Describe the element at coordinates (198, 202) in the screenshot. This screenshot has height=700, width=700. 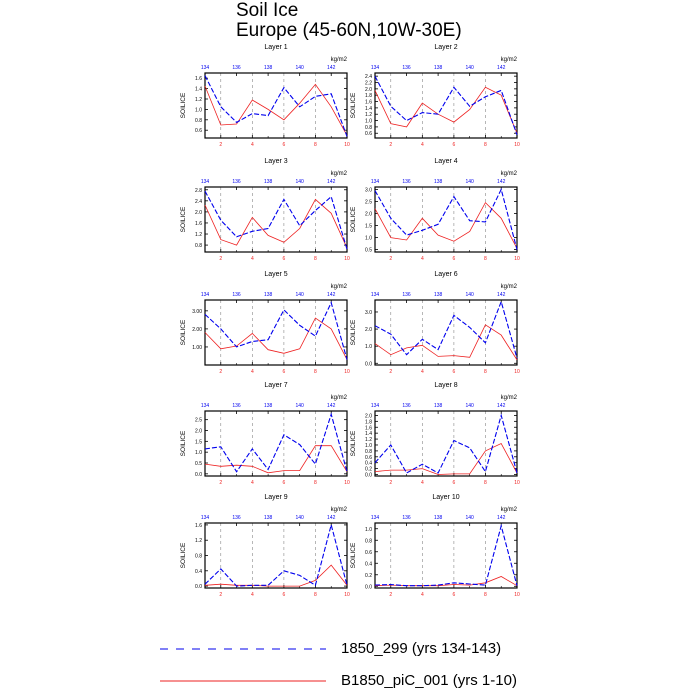
I see `y-tick-label: 2.4` at that location.